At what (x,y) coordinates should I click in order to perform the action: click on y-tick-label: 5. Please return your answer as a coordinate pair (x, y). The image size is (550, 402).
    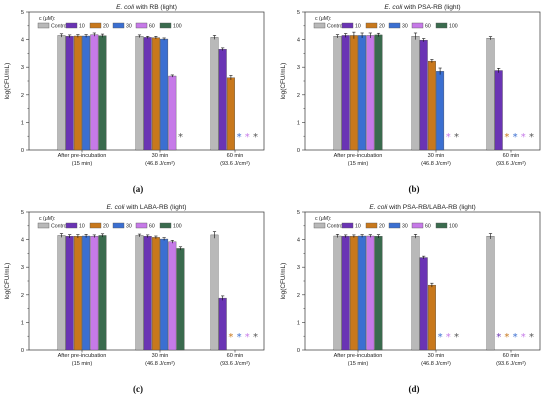
    Looking at the image, I should click on (298, 13).